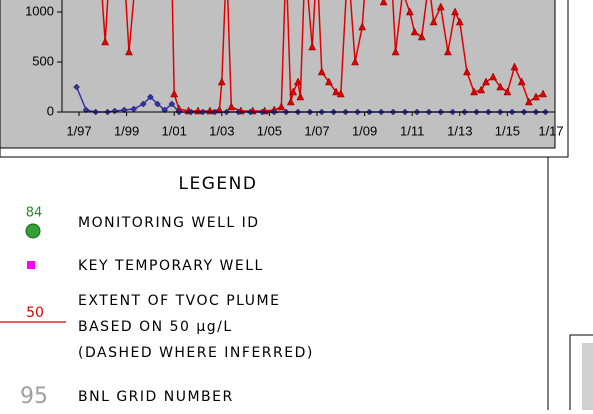  I want to click on y-tick-label: 1000, so click(39, 10).